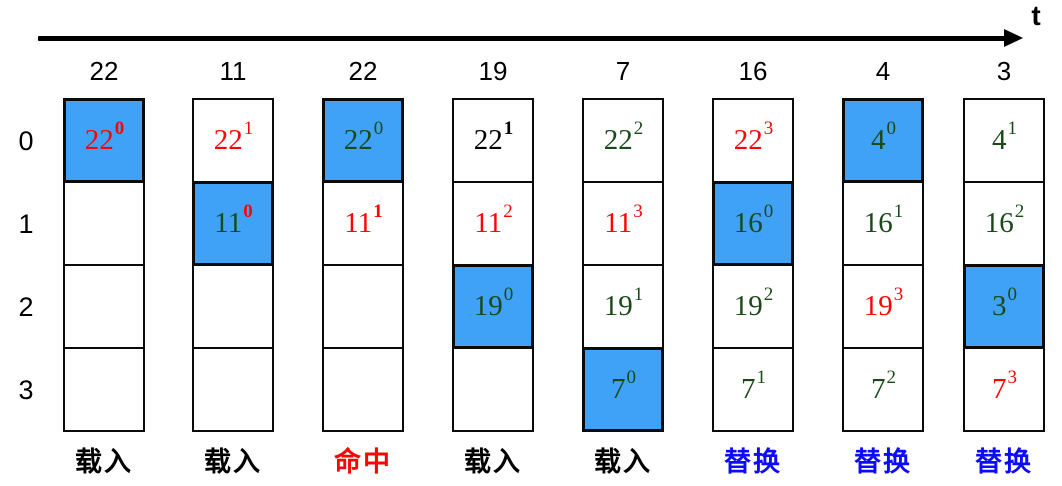 The height and width of the screenshot is (486, 1062). I want to click on frame-cell: 220, so click(363, 140).